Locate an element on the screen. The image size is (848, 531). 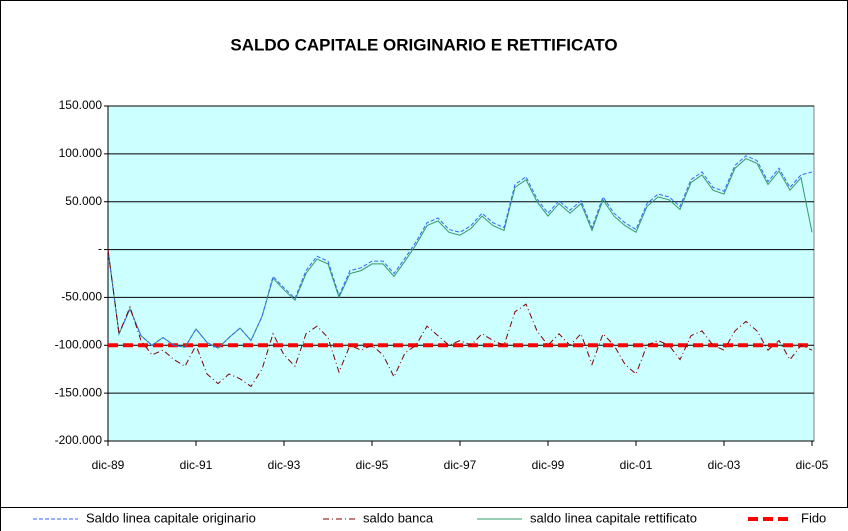
y-tick-label: -50.000 is located at coordinates (81, 297).